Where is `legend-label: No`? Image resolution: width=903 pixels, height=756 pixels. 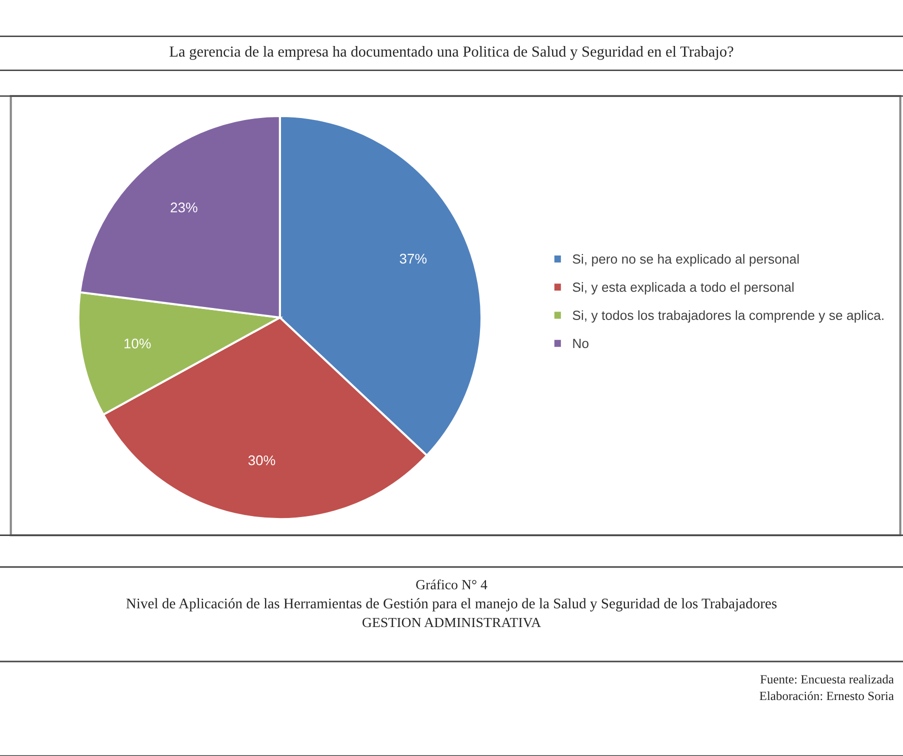
legend-label: No is located at coordinates (580, 343).